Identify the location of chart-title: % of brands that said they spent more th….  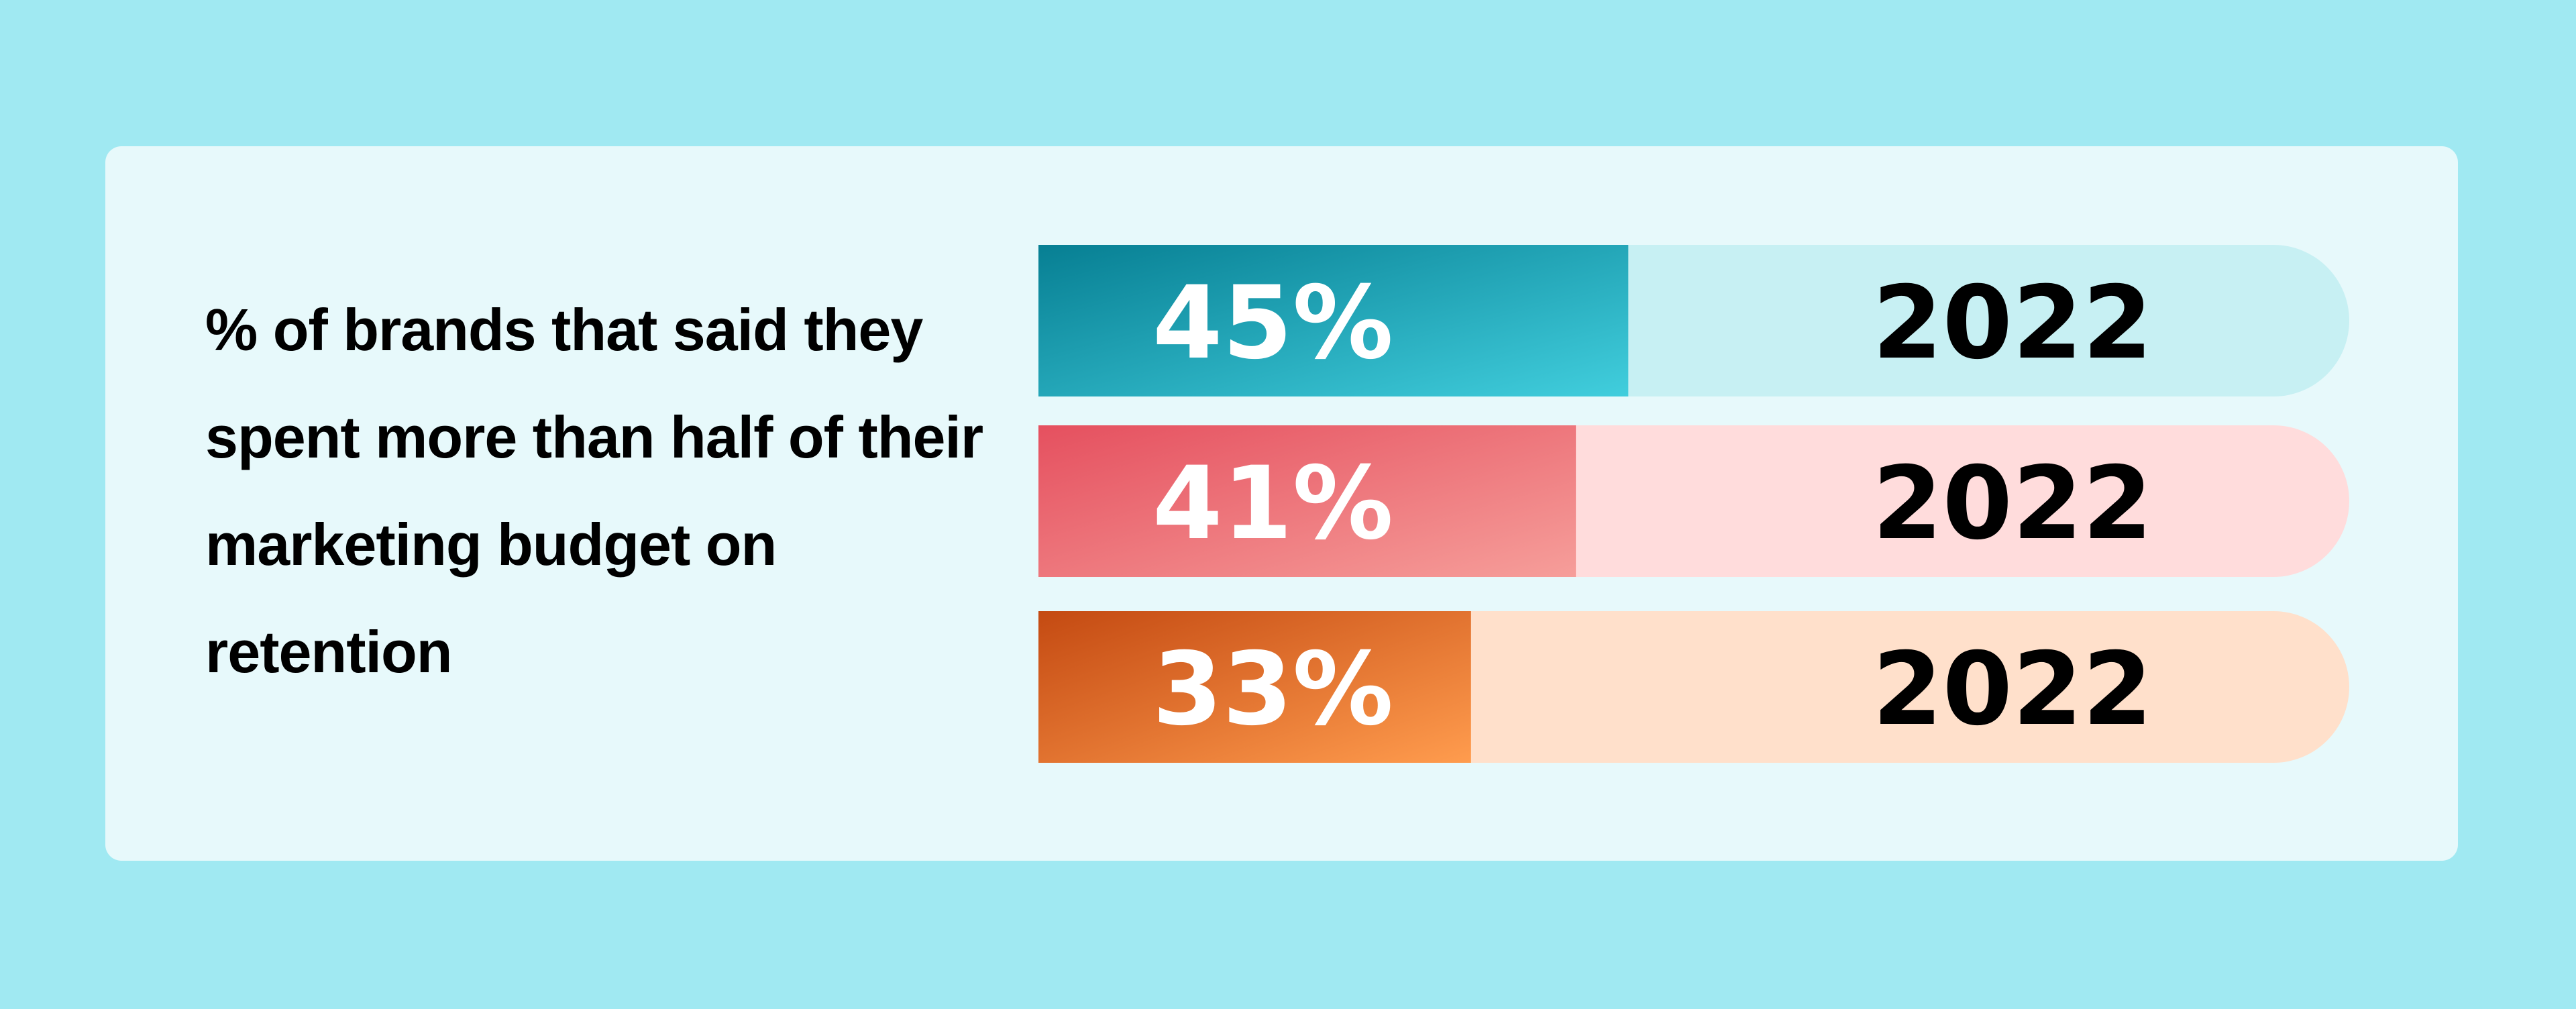
(594, 491).